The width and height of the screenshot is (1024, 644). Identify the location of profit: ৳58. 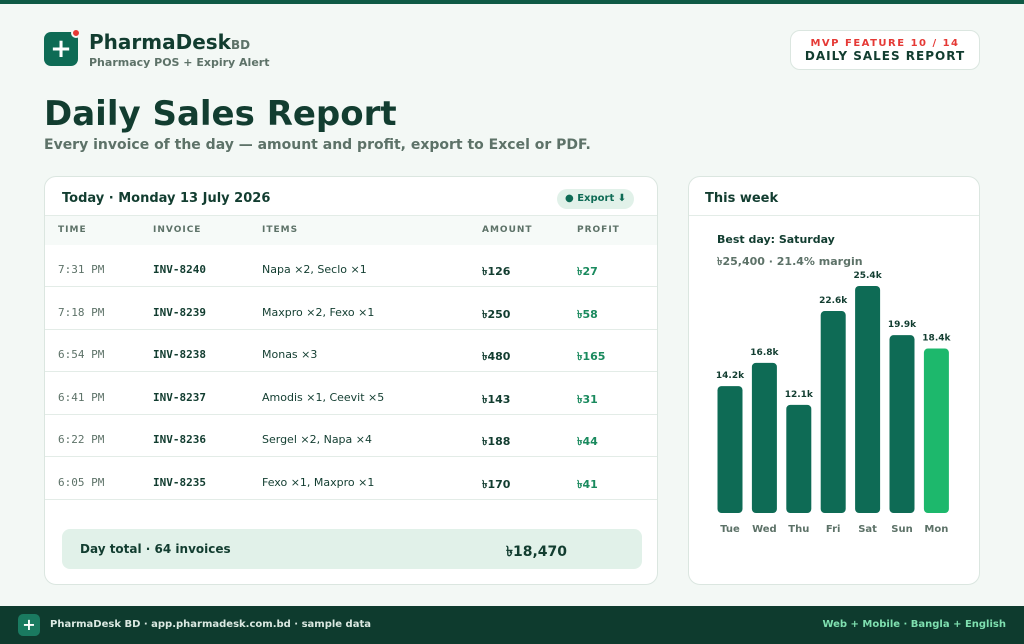
(587, 314).